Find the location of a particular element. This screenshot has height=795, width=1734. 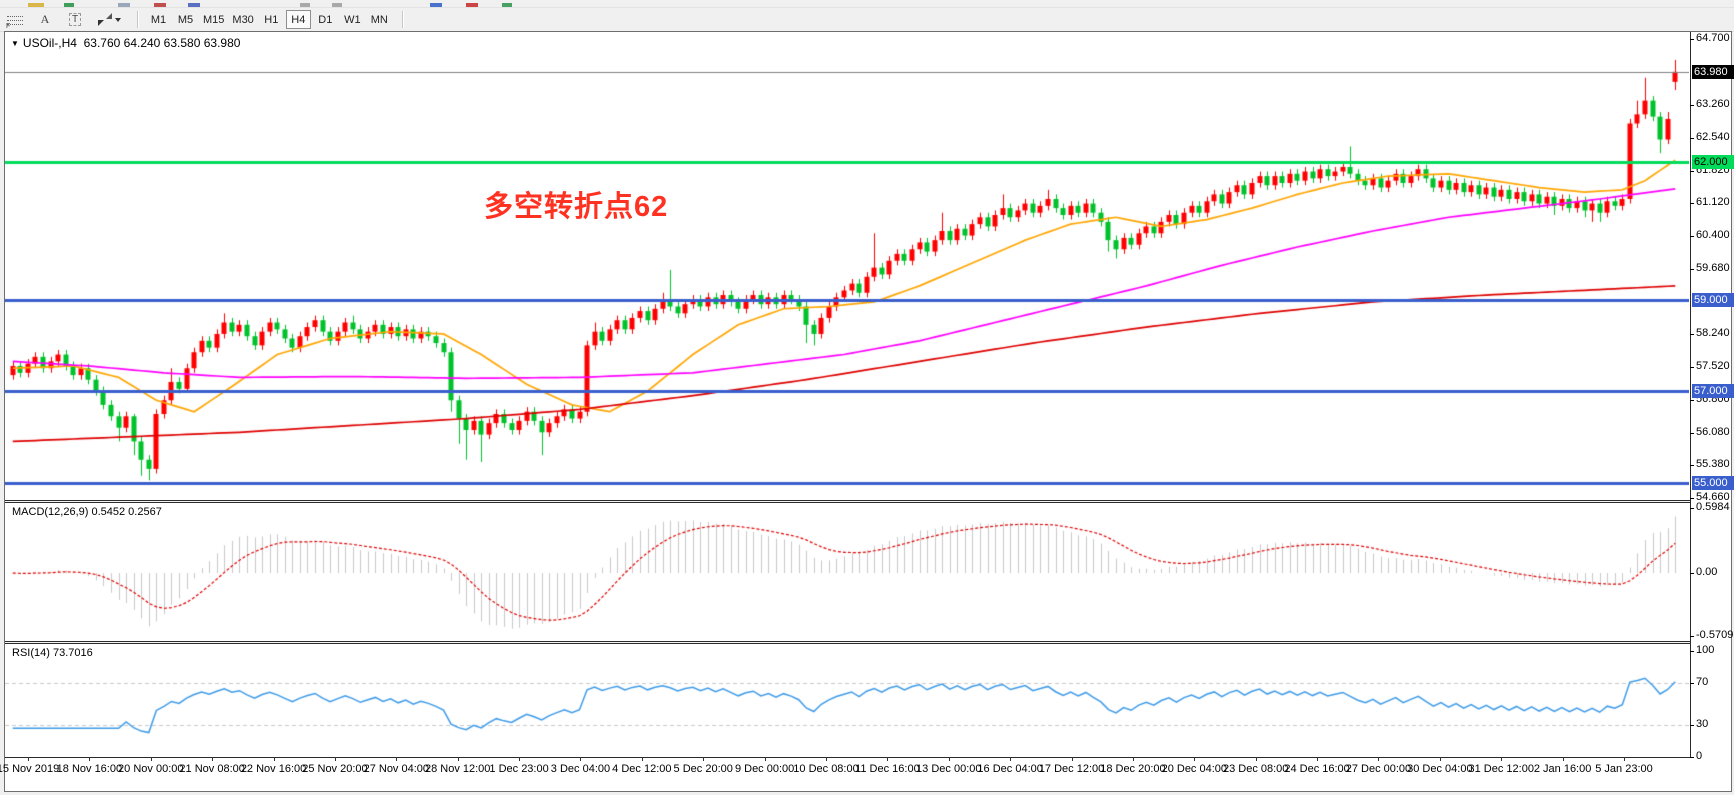

timeframe-button-m1: M1 is located at coordinates (158, 19).